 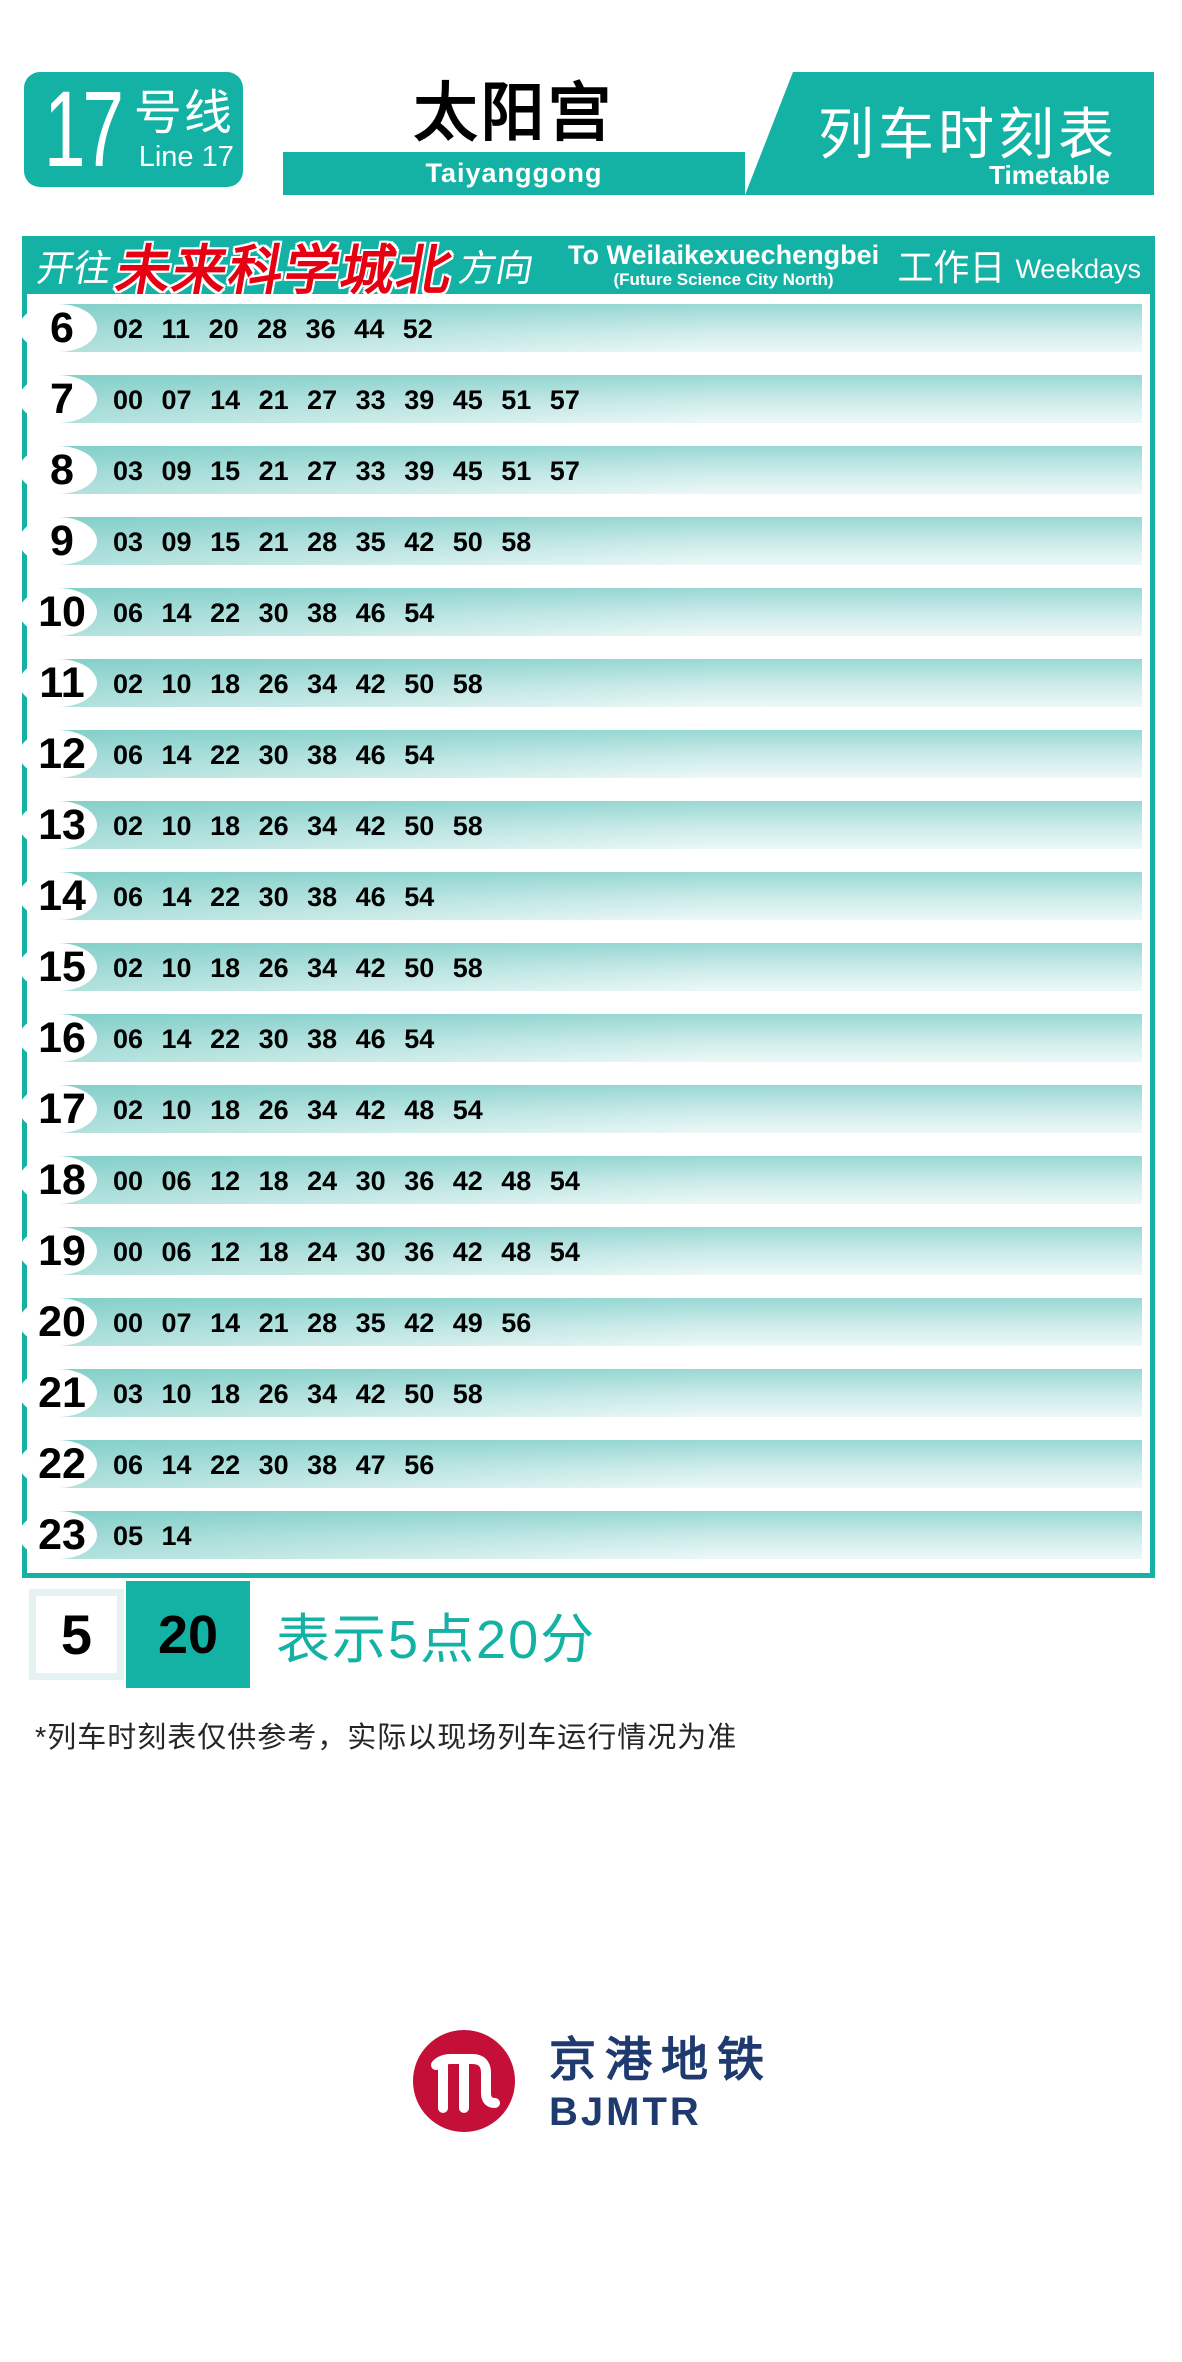 I want to click on minutes-band: 00 07 14 21 27 33 39 45 51 57, so click(x=580, y=399).